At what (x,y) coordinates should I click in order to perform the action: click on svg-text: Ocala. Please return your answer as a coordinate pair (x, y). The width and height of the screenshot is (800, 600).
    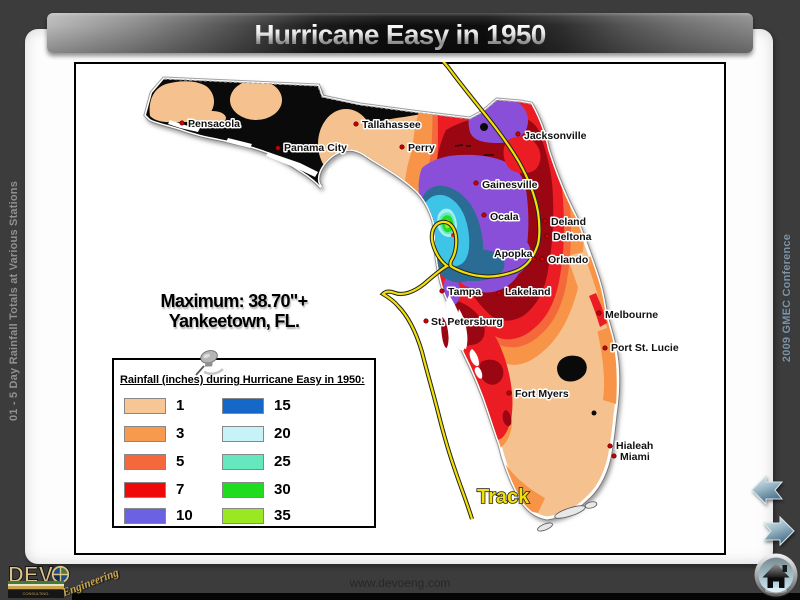
    Looking at the image, I should click on (504, 217).